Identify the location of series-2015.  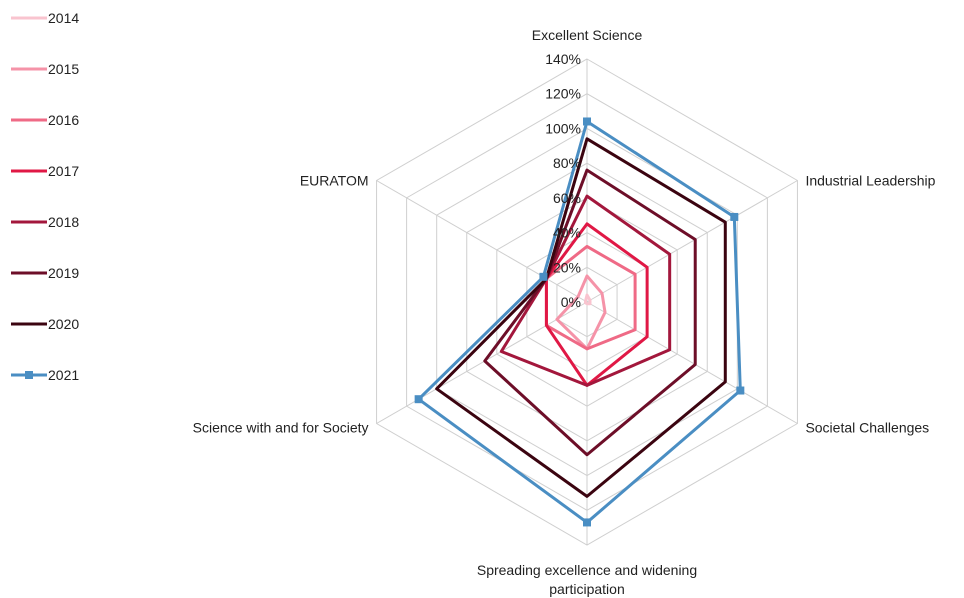
(581, 312).